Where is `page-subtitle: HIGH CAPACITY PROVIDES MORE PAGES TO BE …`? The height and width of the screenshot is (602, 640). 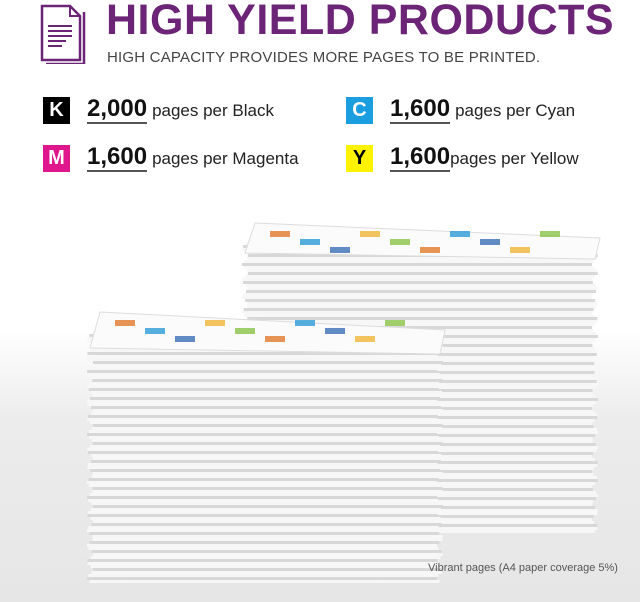 page-subtitle: HIGH CAPACITY PROVIDES MORE PAGES TO BE … is located at coordinates (324, 57).